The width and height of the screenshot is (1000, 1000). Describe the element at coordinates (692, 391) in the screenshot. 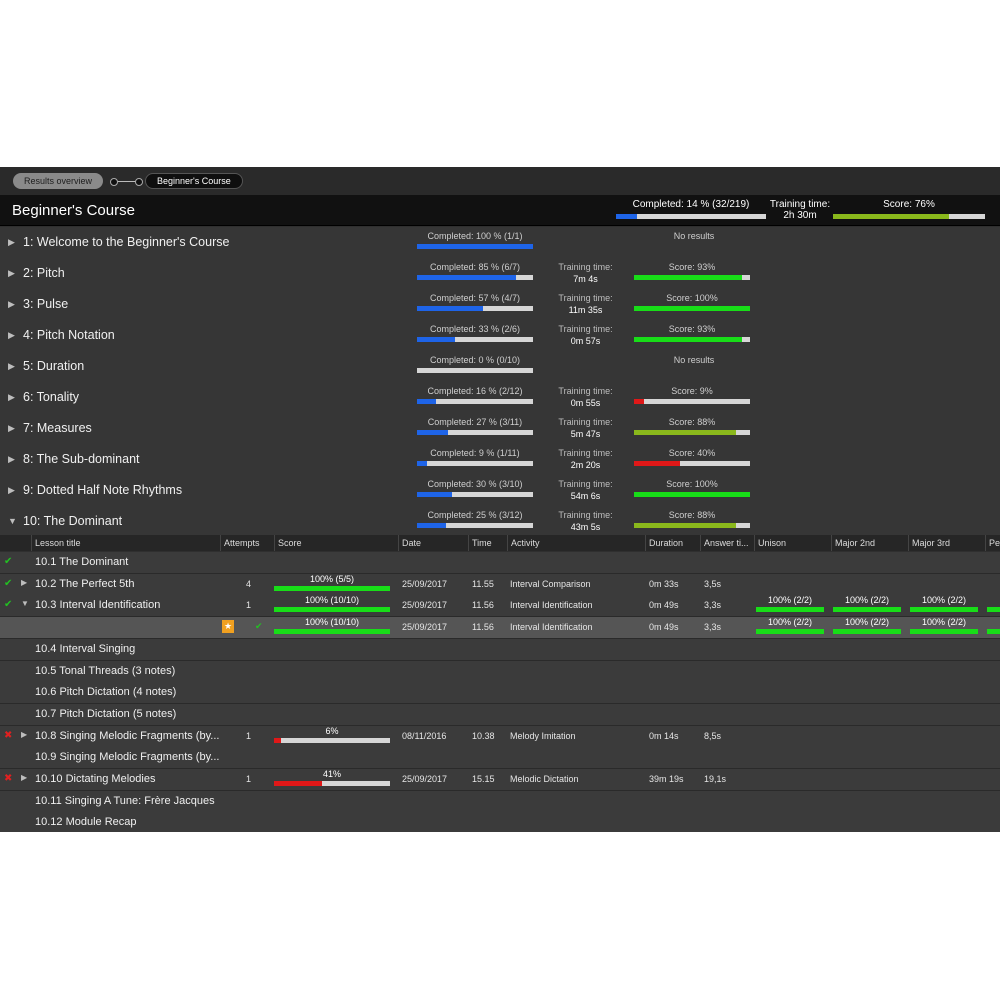

I see `module-score-label: Score: 9%` at that location.